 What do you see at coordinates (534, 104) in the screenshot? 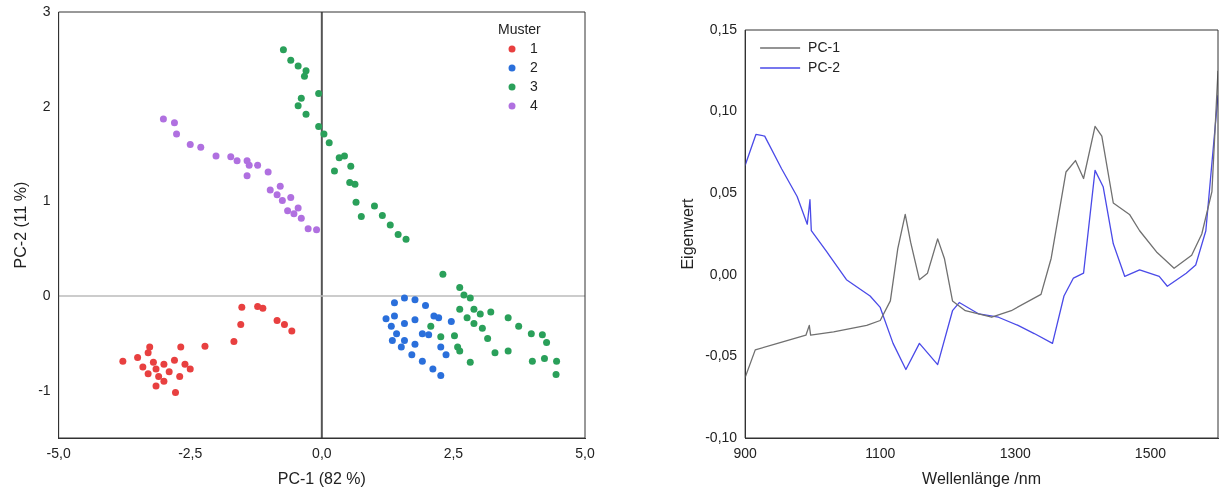
I see `legend-label: 4` at bounding box center [534, 104].